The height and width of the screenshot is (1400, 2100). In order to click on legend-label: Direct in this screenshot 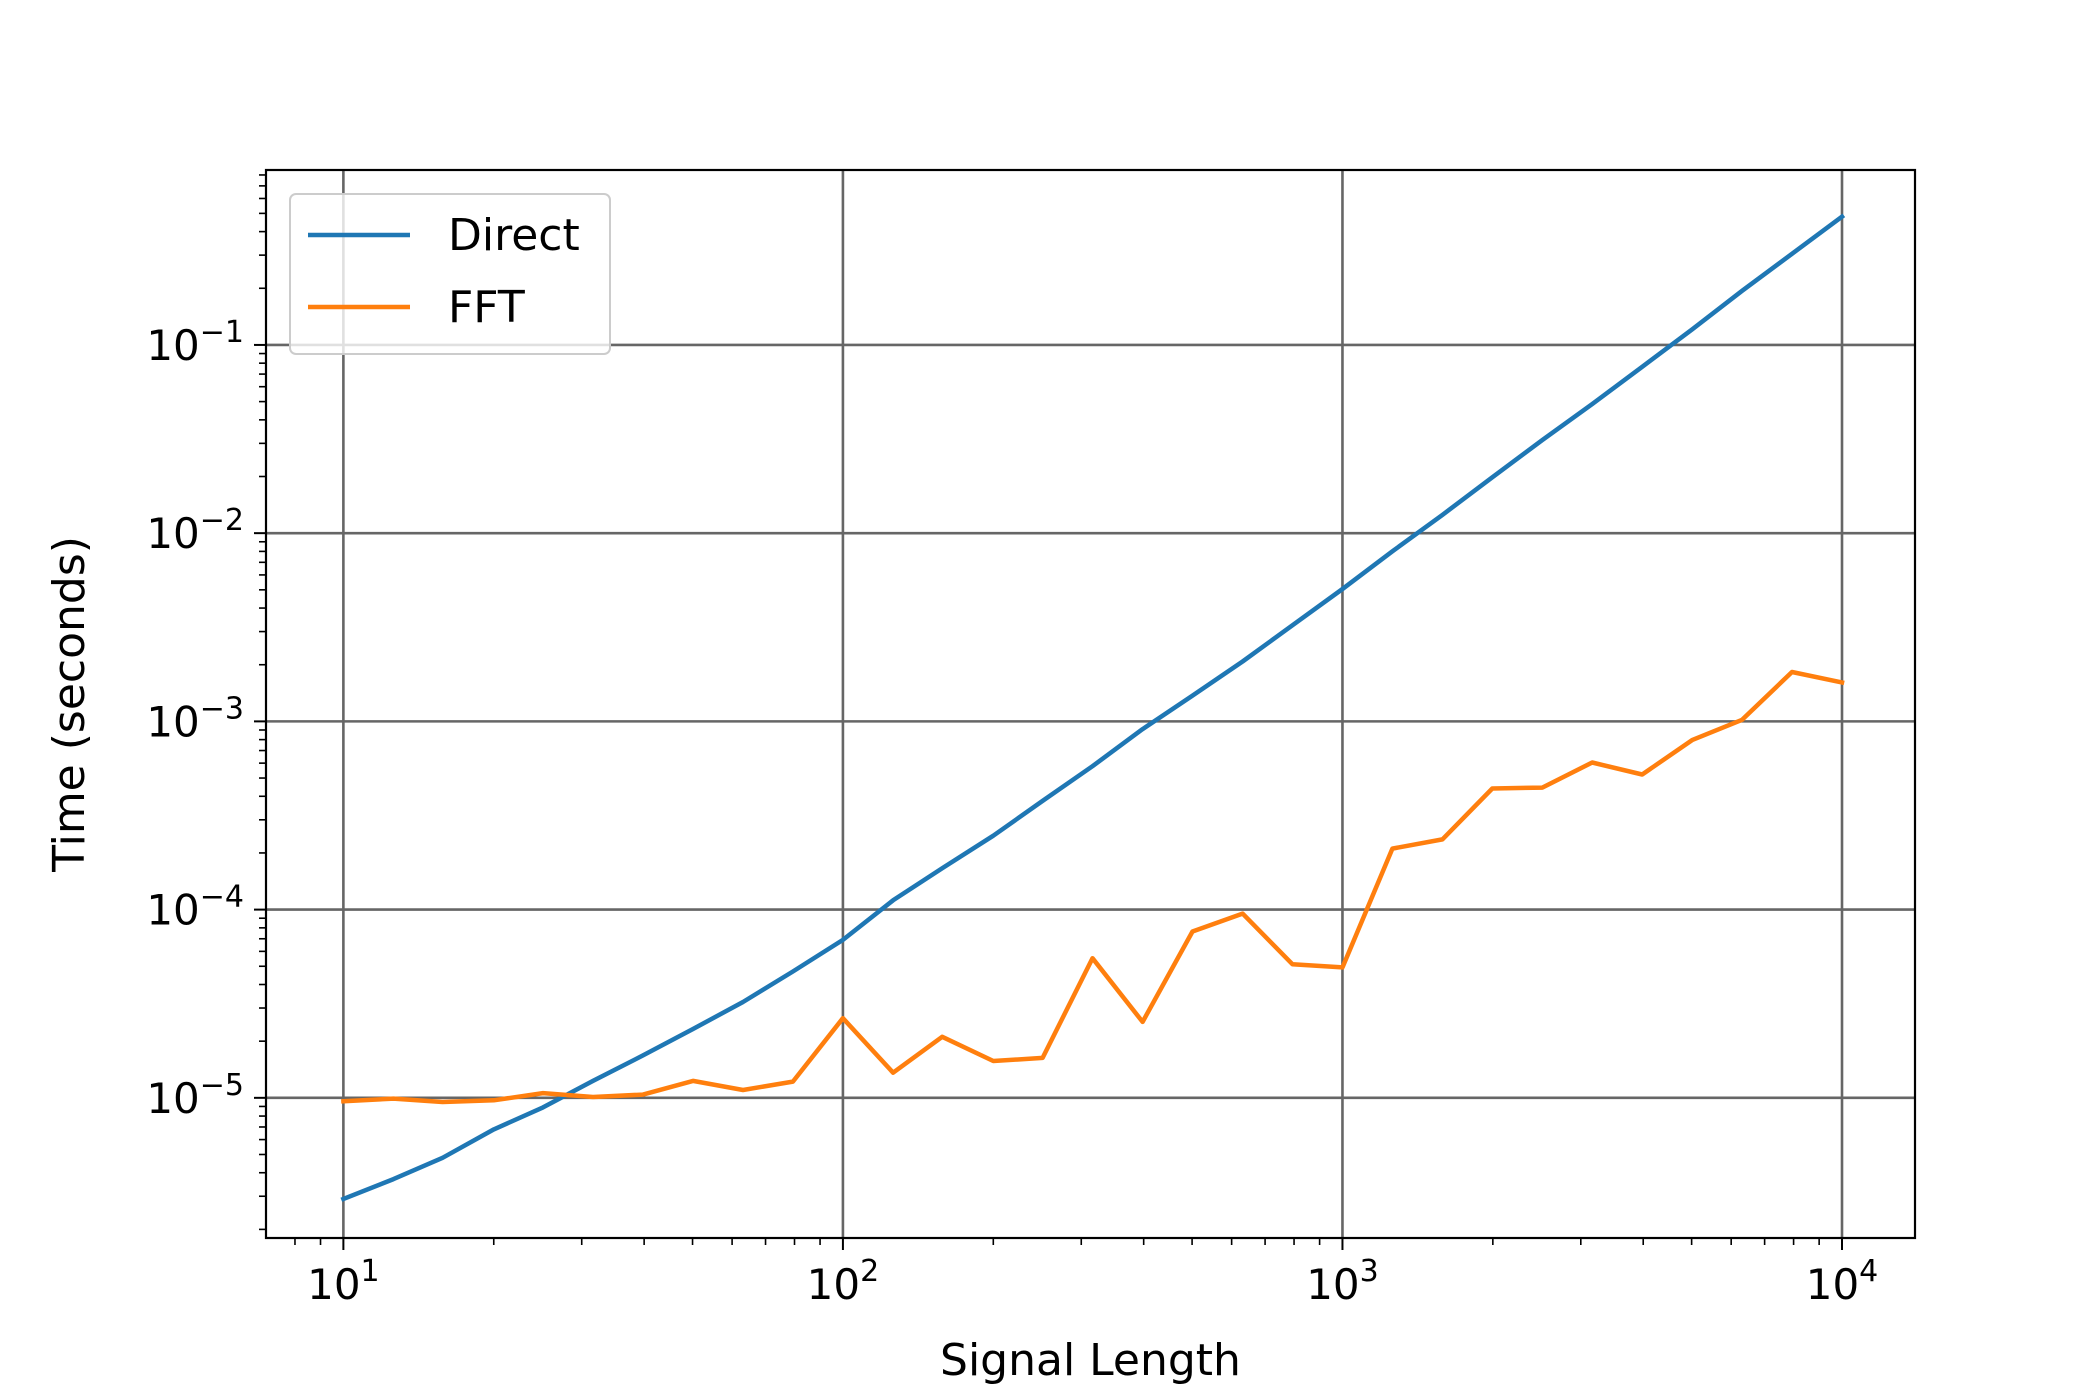, I will do `click(514, 235)`.